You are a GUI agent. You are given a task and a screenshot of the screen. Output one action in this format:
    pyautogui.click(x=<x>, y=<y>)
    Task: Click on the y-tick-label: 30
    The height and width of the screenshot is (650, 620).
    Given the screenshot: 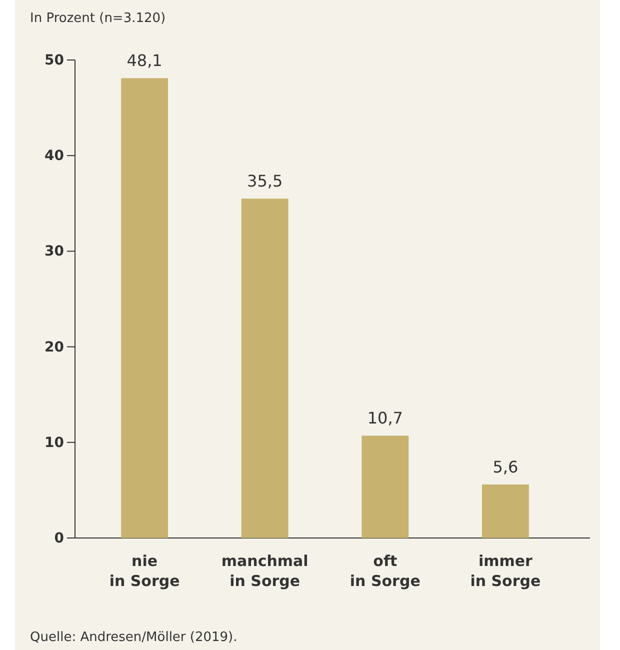 What is the action you would take?
    pyautogui.click(x=54, y=252)
    